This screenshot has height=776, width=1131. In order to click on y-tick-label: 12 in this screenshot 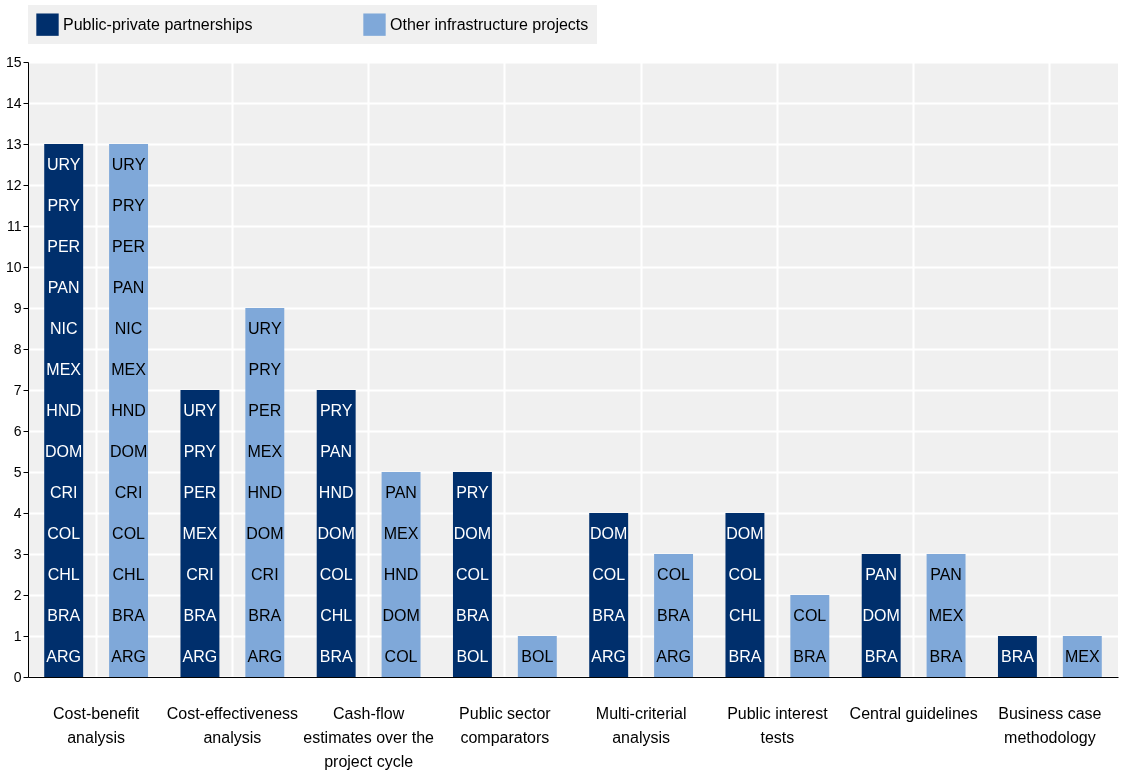, I will do `click(13, 184)`.